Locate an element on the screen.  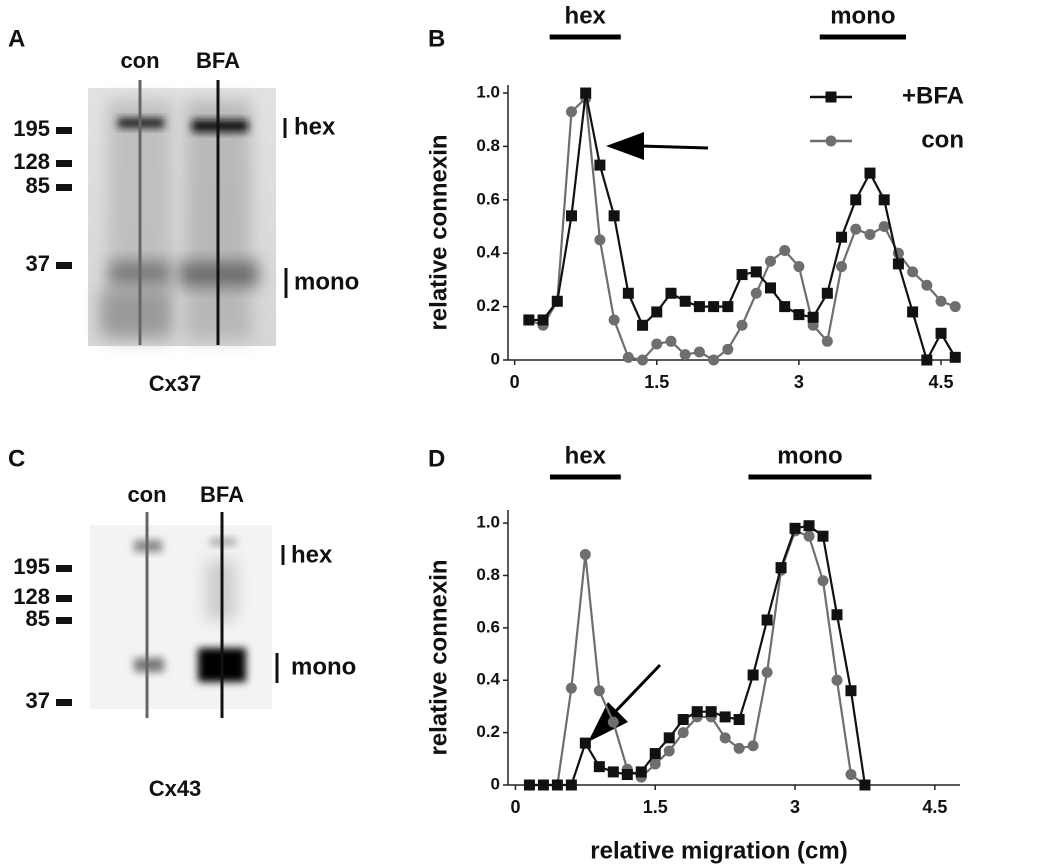
panel-letter: D is located at coordinates (436, 458).